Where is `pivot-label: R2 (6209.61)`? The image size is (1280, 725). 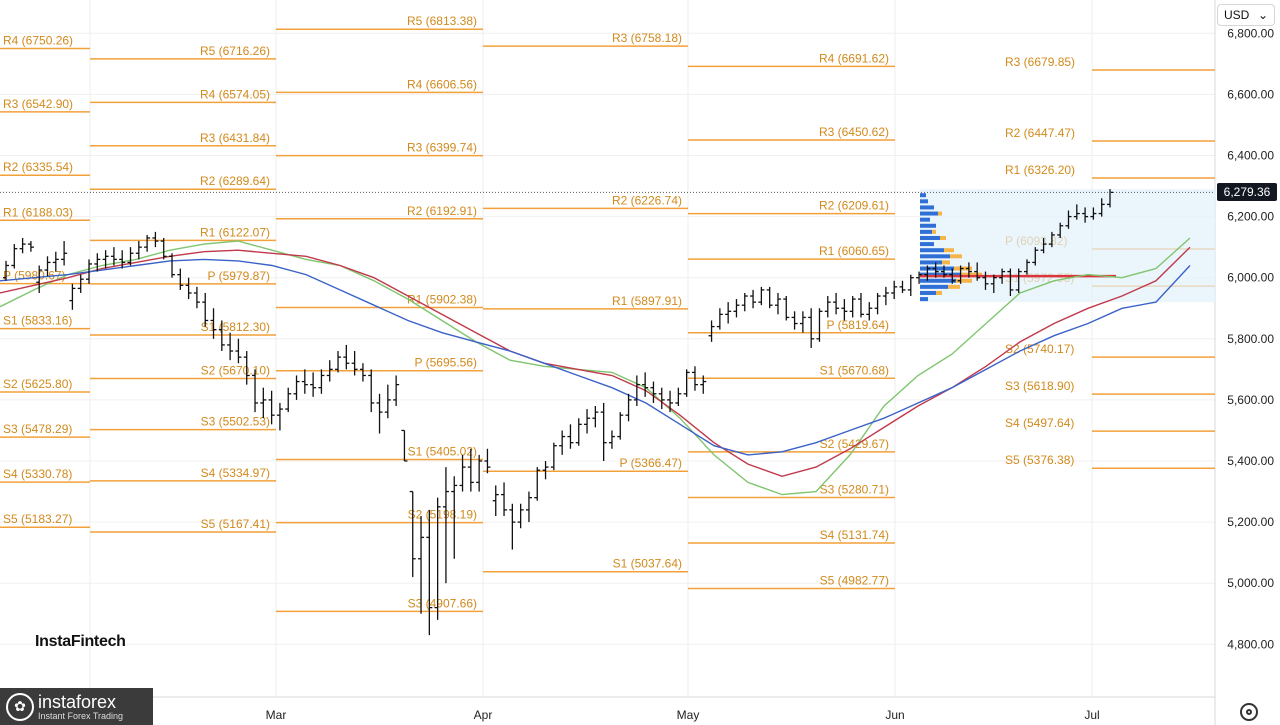
pivot-label: R2 (6209.61) is located at coordinates (854, 206).